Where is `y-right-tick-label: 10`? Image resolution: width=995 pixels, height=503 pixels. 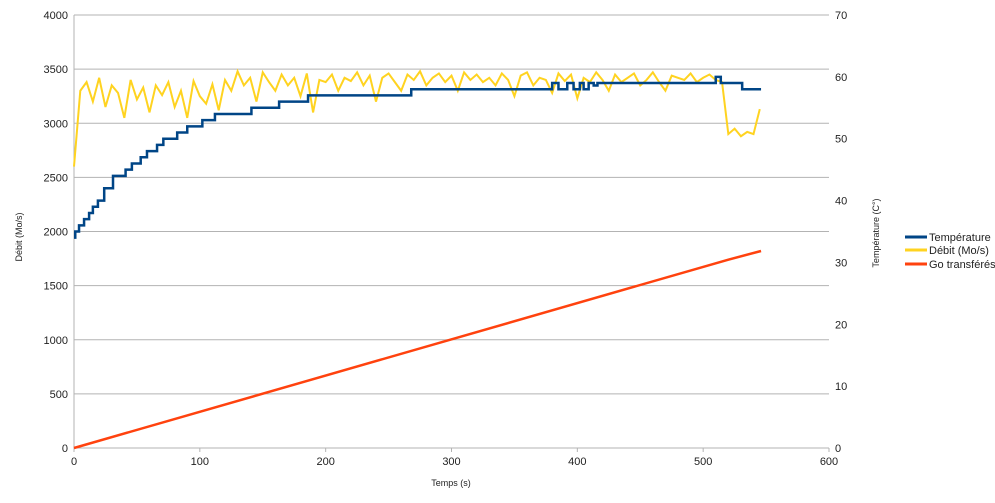
y-right-tick-label: 10 is located at coordinates (841, 387).